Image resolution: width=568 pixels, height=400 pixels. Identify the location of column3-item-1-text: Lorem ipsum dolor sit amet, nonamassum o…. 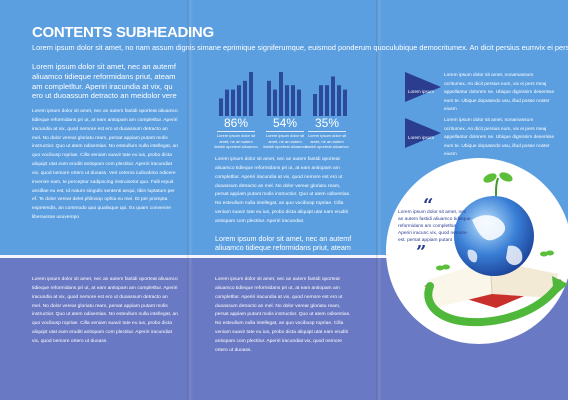
(499, 92).